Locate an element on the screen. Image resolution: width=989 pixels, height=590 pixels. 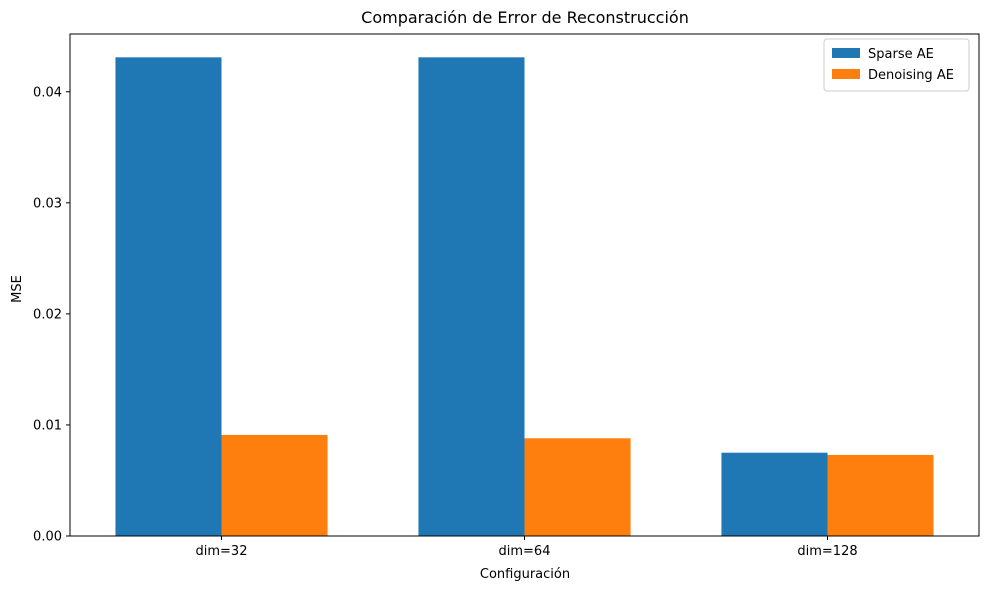
legend-box is located at coordinates (896, 65).